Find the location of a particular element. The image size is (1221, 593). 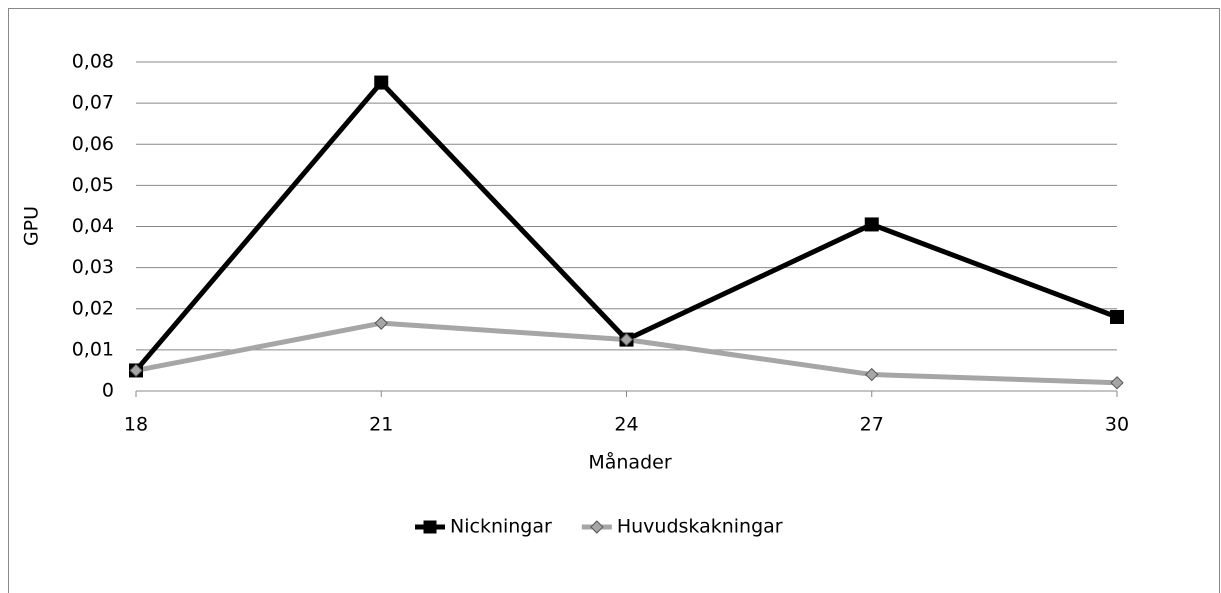

y-tick-label: 0,07 is located at coordinates (93, 103).